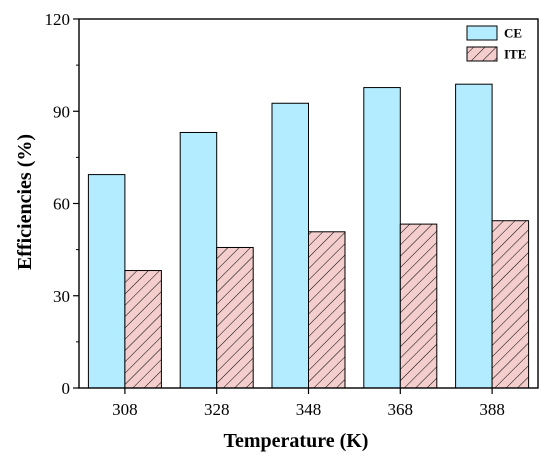  What do you see at coordinates (492, 409) in the screenshot?
I see `x-tick-label-388: 388` at bounding box center [492, 409].